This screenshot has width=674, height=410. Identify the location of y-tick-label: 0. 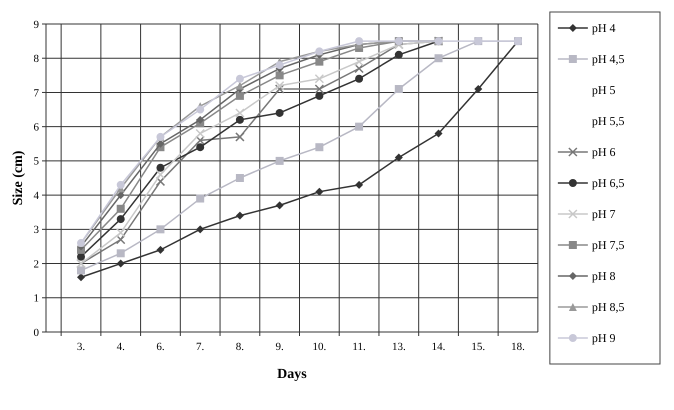
(37, 332).